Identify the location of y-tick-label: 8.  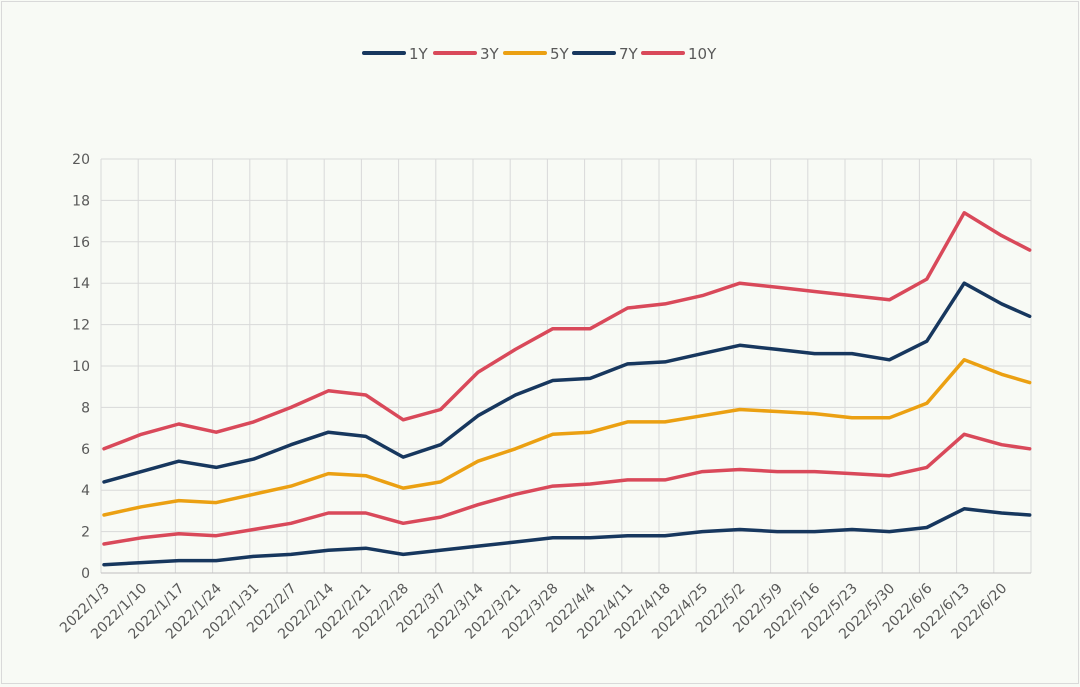
(85, 408).